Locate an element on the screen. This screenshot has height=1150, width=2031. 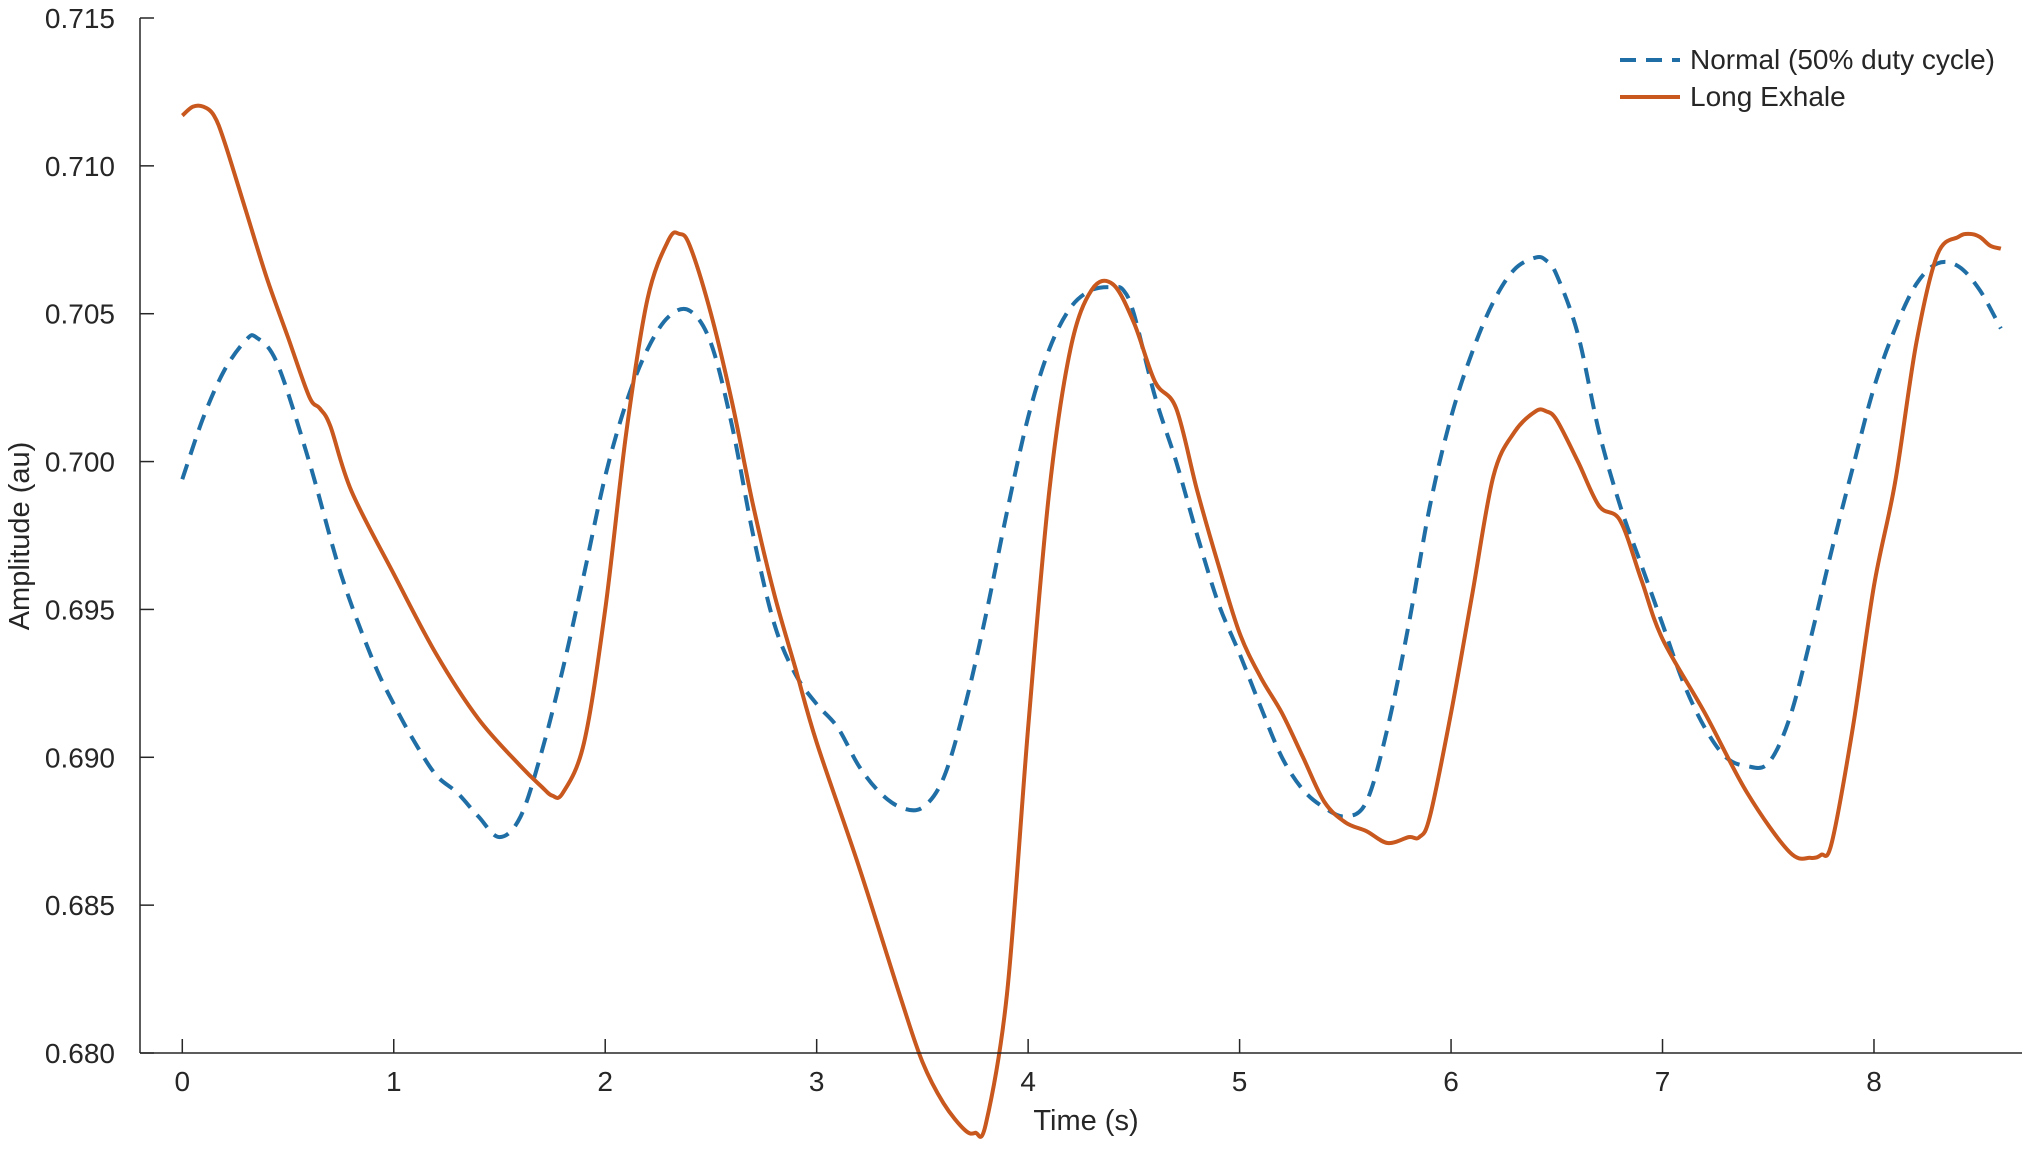
x-tick-label: 8 is located at coordinates (1874, 1081).